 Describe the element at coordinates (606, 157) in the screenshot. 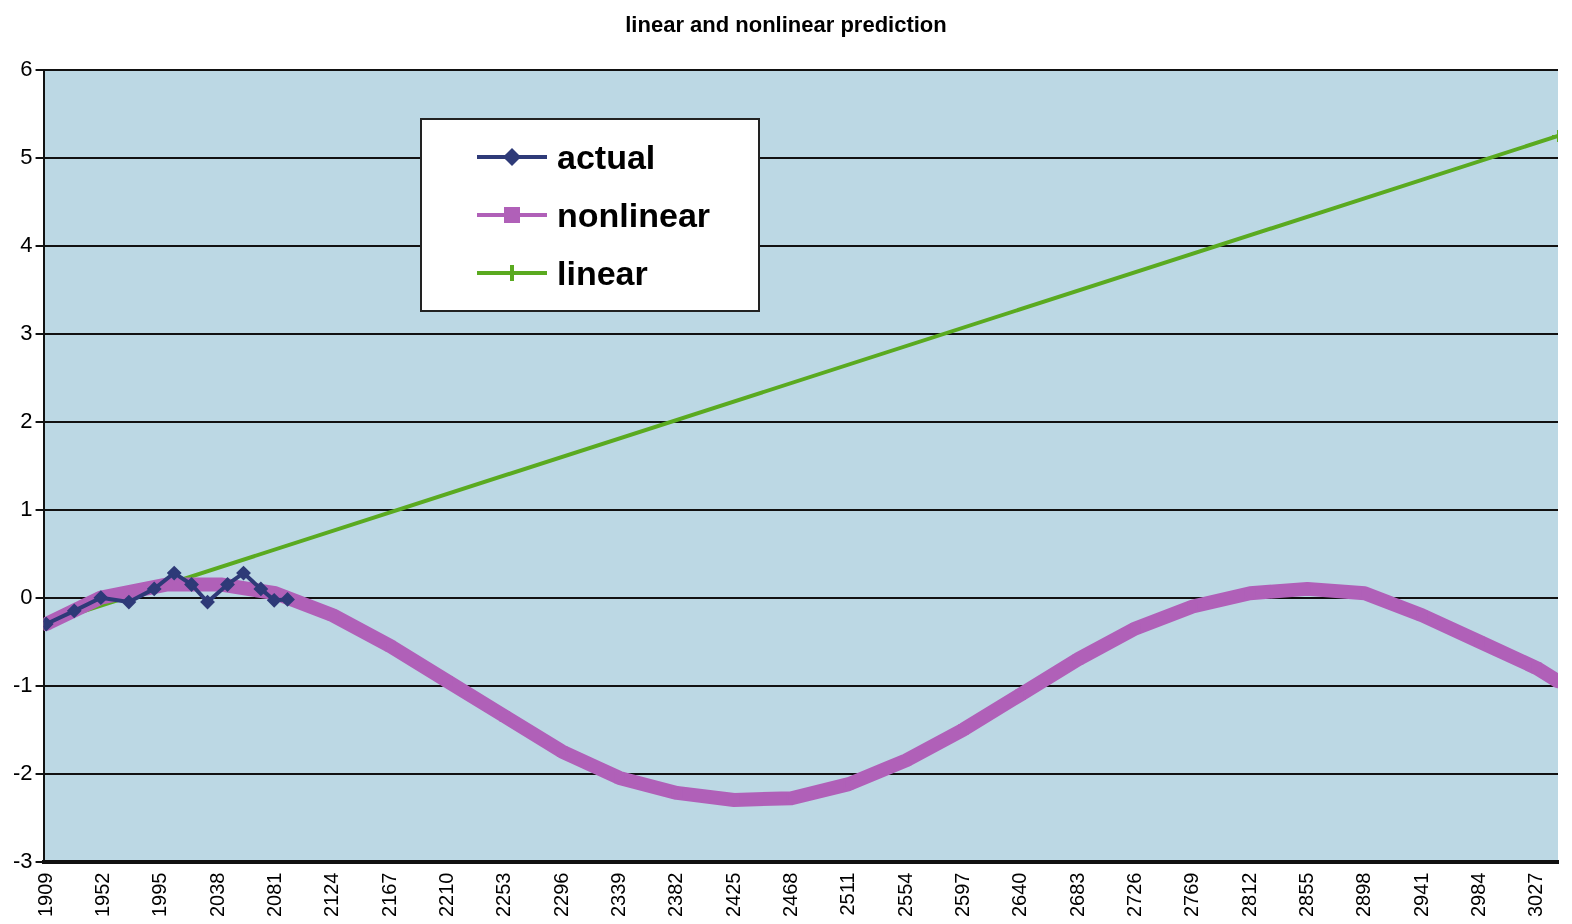

I see `legend-label: actual` at that location.